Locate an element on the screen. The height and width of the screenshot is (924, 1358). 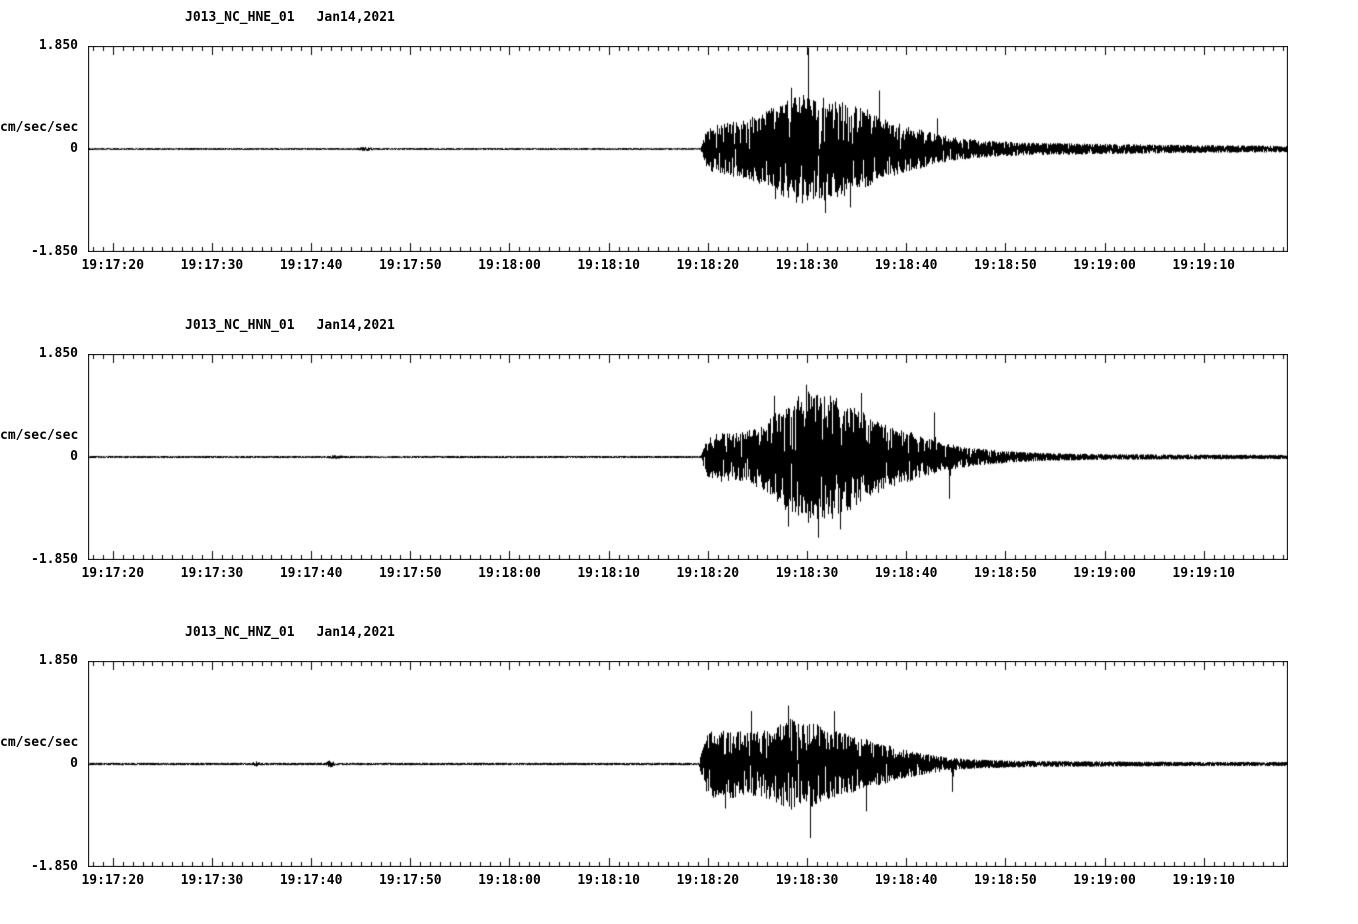
station-channel-label: J013_NC_HNE_01 is located at coordinates (240, 17).